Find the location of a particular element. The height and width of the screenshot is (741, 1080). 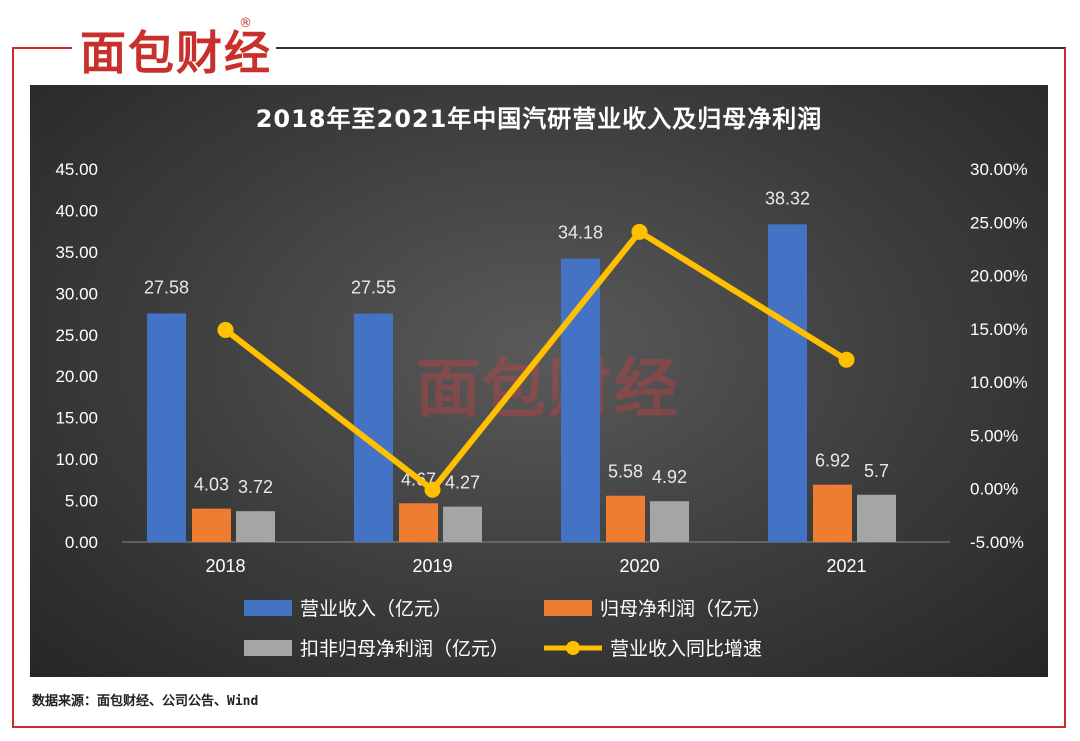

legend-label: 扣非归母净利润（亿元） is located at coordinates (404, 649).